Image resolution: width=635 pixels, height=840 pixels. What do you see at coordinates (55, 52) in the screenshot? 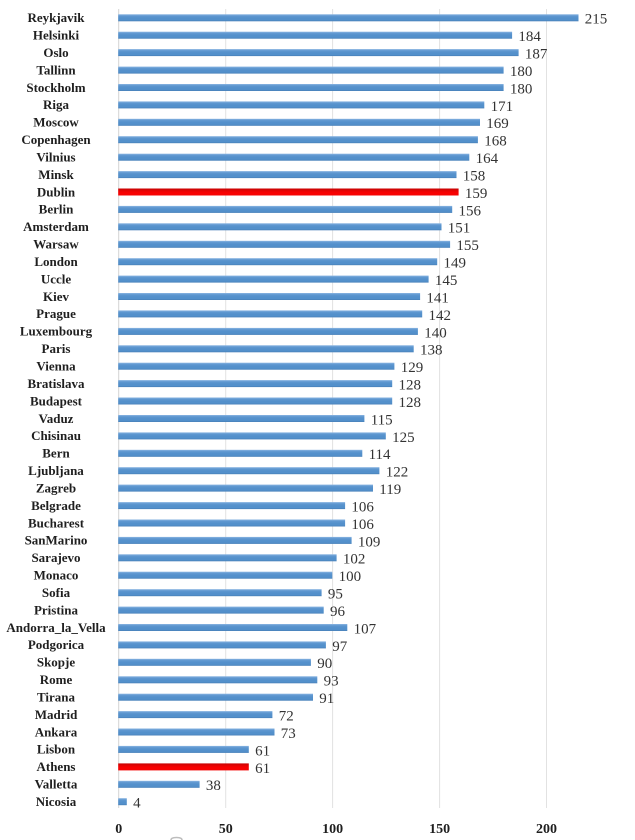
I see `svg-text: Oslo` at bounding box center [55, 52].